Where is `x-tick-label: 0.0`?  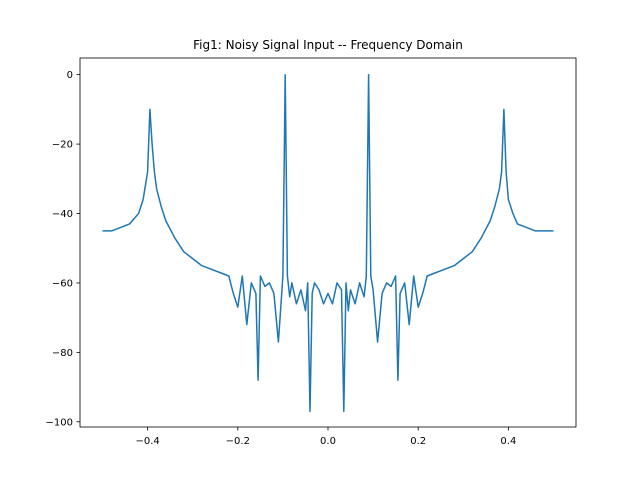
x-tick-label: 0.0 is located at coordinates (328, 441).